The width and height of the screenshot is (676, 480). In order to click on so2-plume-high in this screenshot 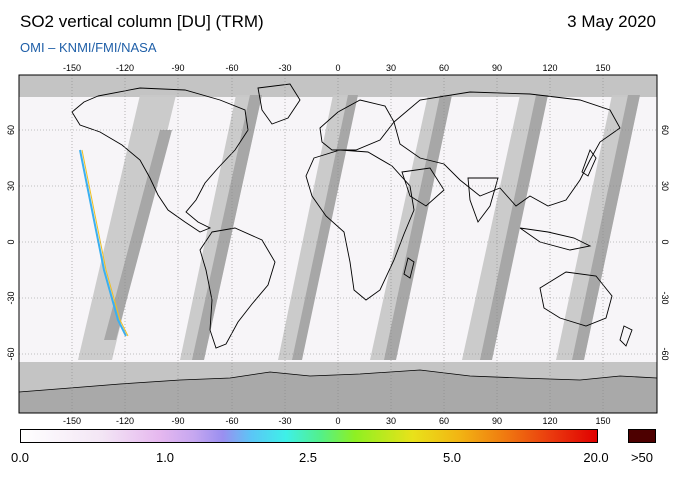, I will do `click(105, 243)`.